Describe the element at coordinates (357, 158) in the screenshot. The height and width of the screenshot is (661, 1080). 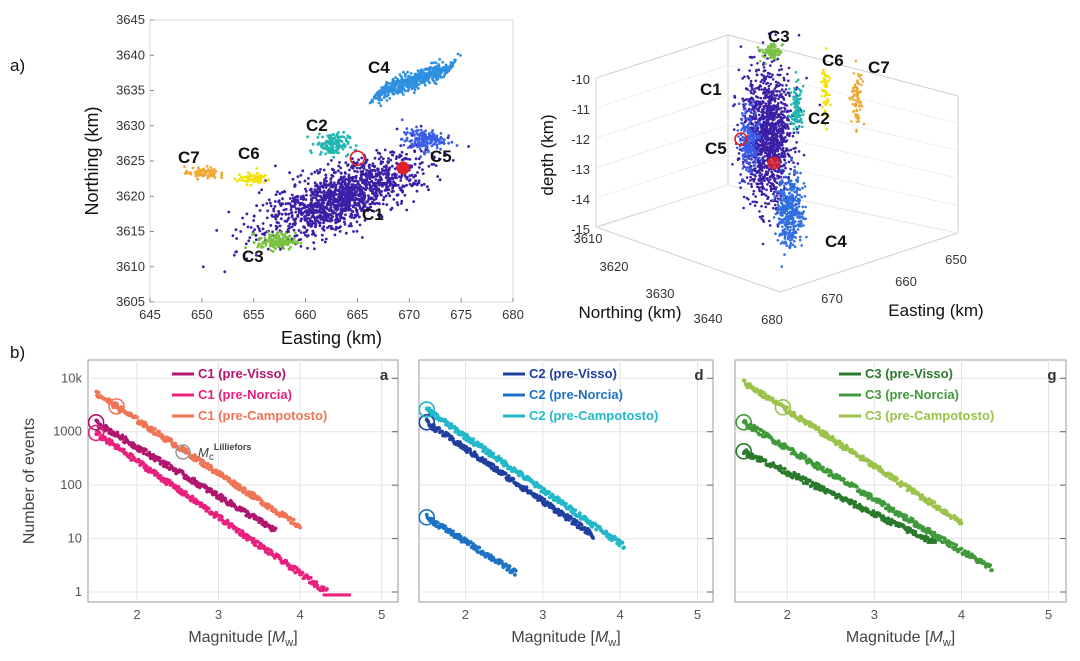
I see `mainshock-open-marker` at that location.